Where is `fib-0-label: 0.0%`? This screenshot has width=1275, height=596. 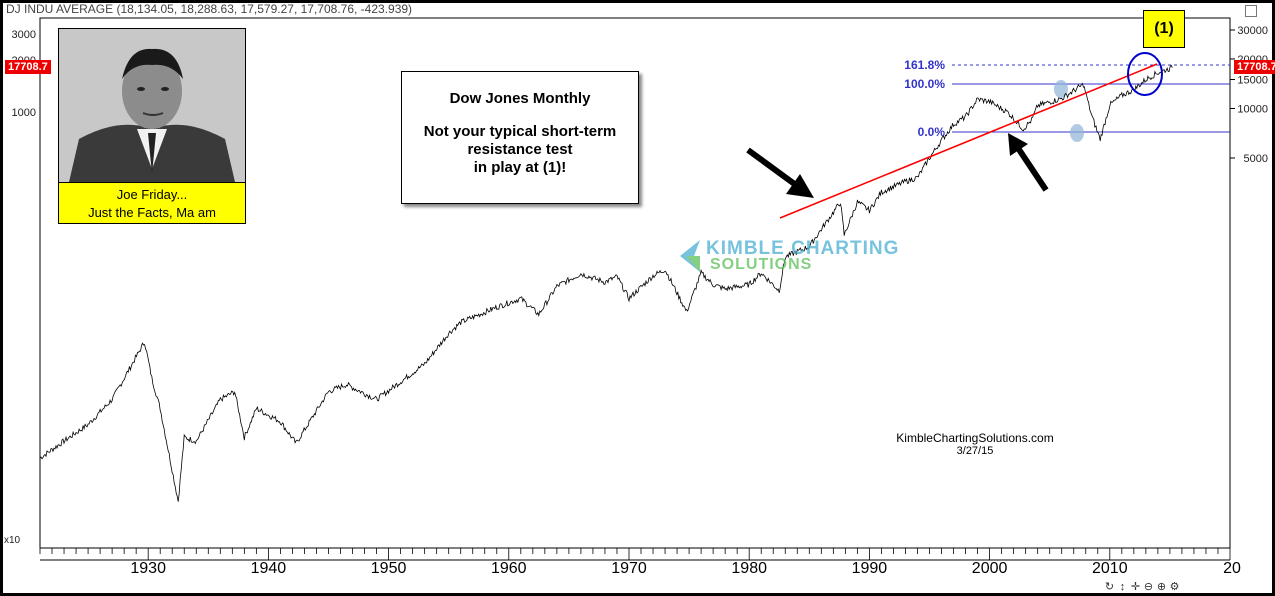 fib-0-label: 0.0% is located at coordinates (932, 132).